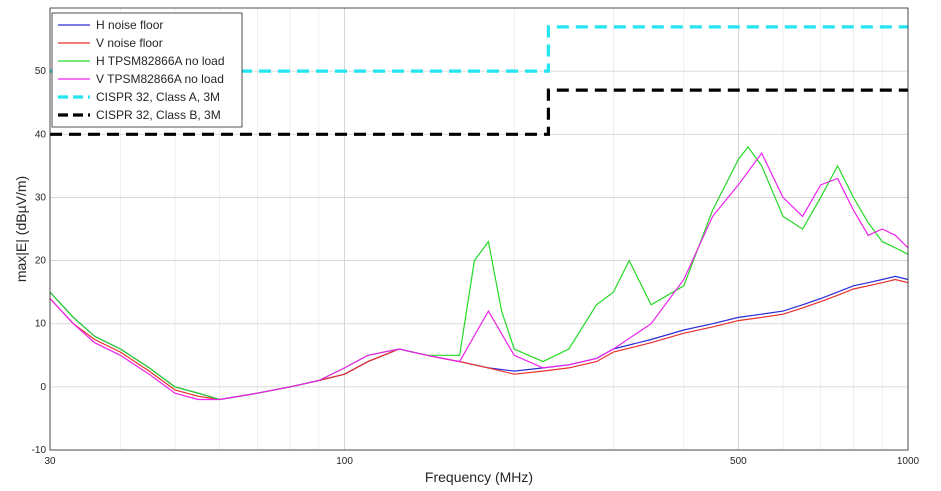  Describe the element at coordinates (129, 43) in the screenshot. I see `legend-label: V noise floor` at that location.